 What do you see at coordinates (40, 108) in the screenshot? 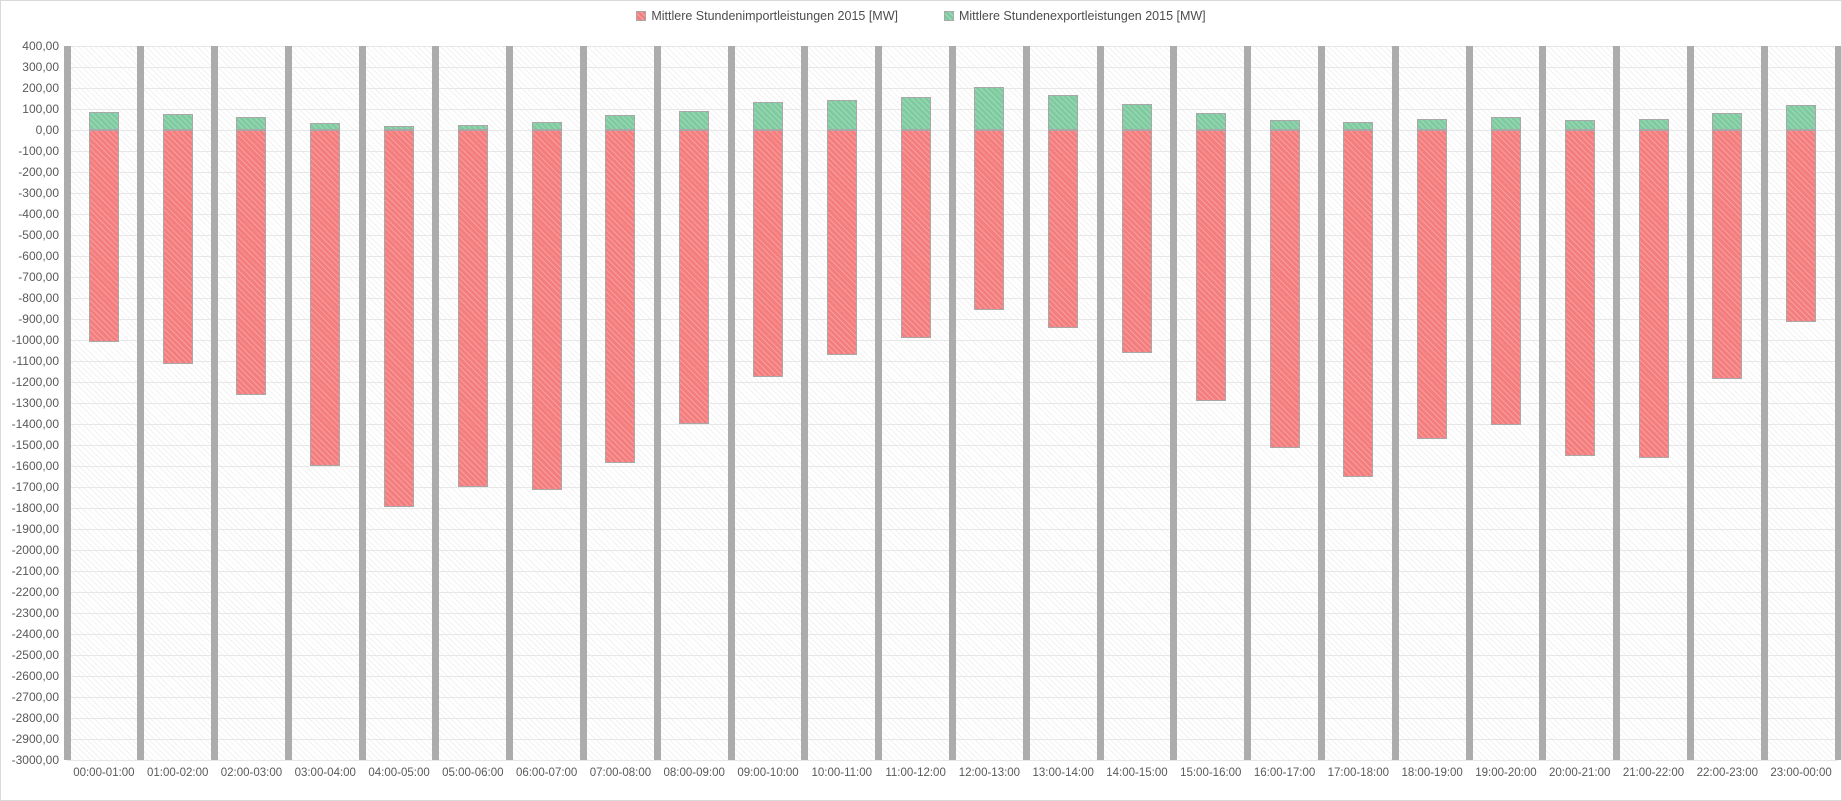
I see `y-axis-tick-label: 100,00` at bounding box center [40, 108].